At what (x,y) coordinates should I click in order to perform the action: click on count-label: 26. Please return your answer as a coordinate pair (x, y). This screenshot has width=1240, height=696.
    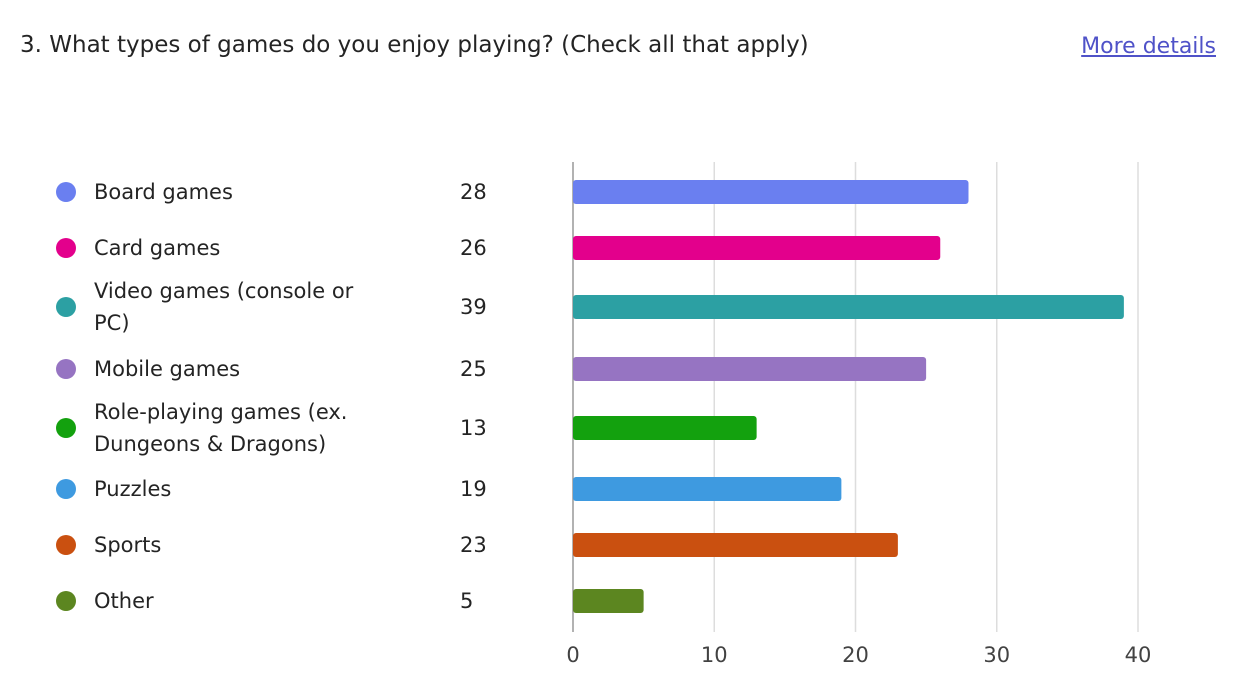
    Looking at the image, I should click on (473, 248).